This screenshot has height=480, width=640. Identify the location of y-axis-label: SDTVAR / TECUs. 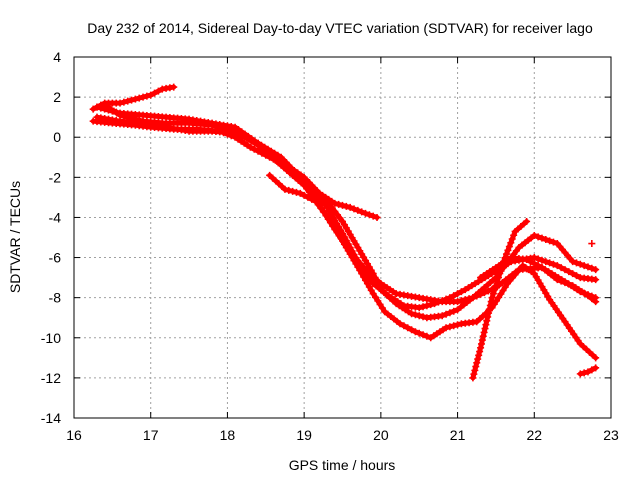
(15, 237).